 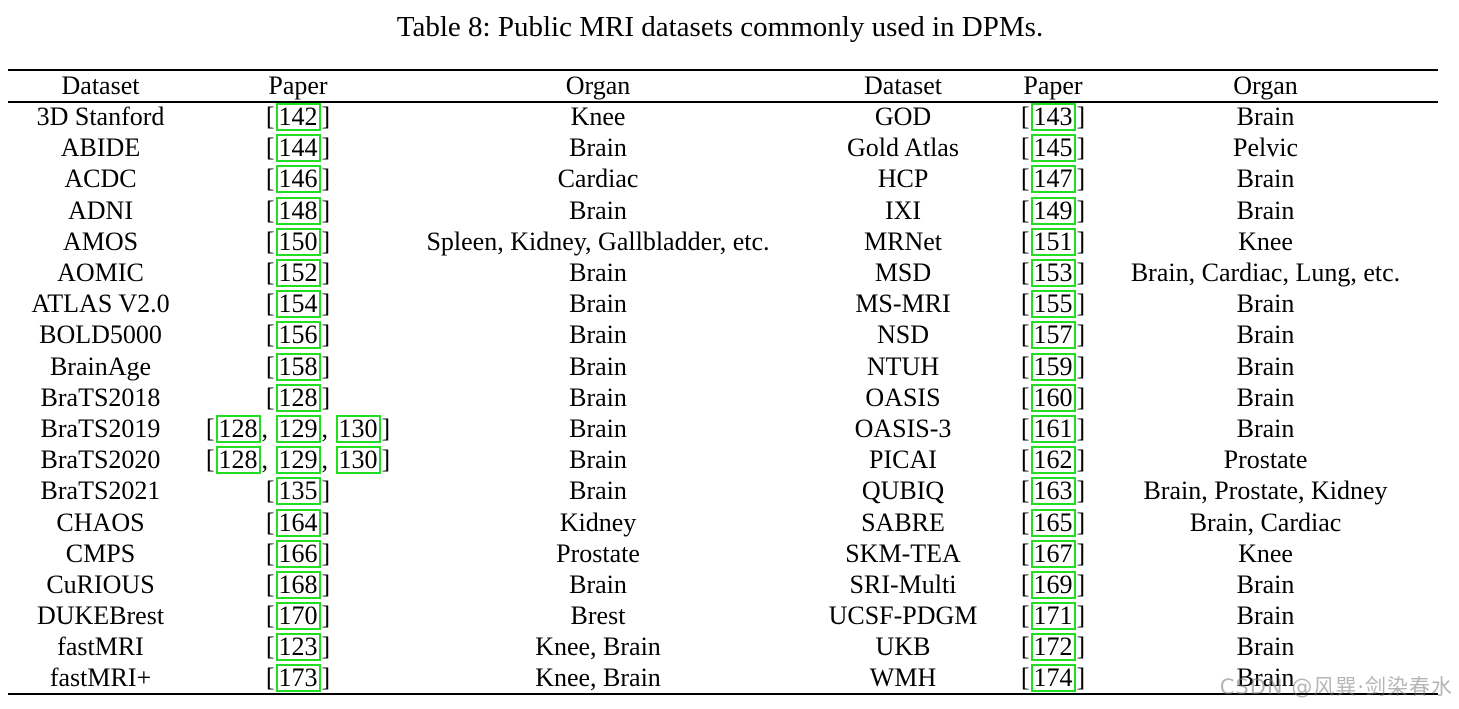 I want to click on citation-link: 151, so click(x=1053, y=241).